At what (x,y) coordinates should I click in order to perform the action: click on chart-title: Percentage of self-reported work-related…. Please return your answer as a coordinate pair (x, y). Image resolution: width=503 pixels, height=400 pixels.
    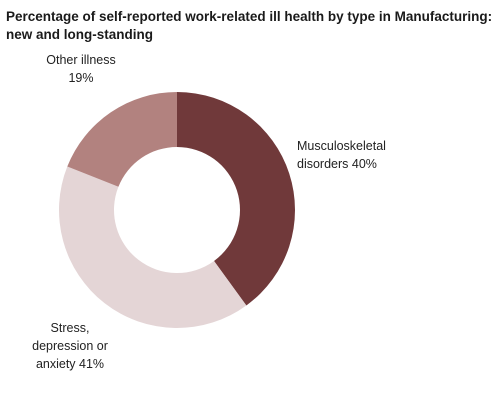
    Looking at the image, I should click on (252, 26).